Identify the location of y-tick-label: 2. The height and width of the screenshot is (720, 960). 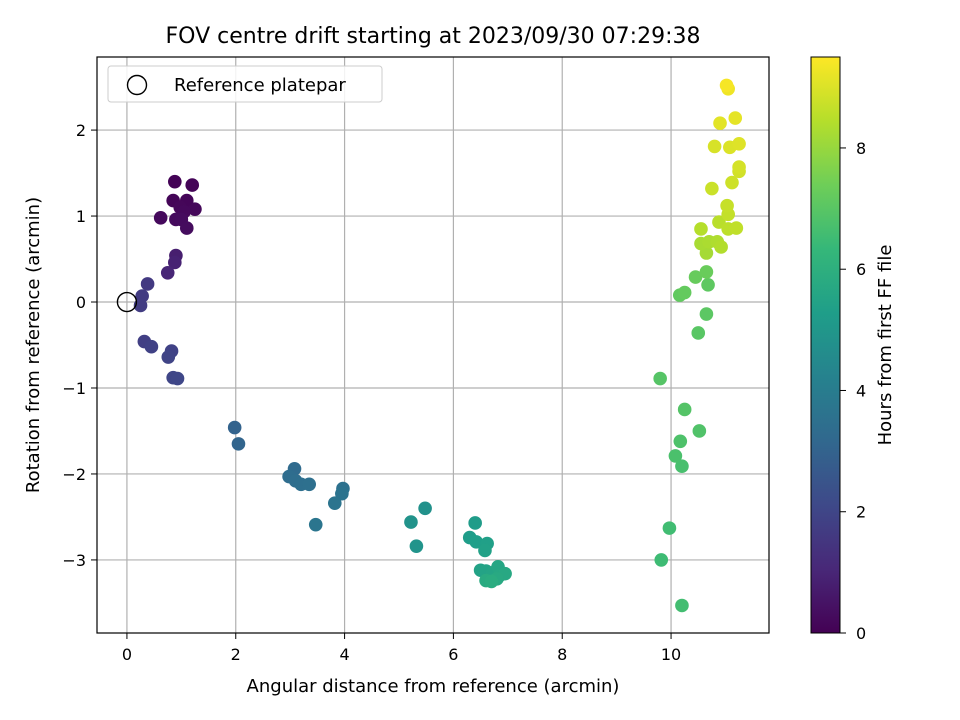
(81, 130).